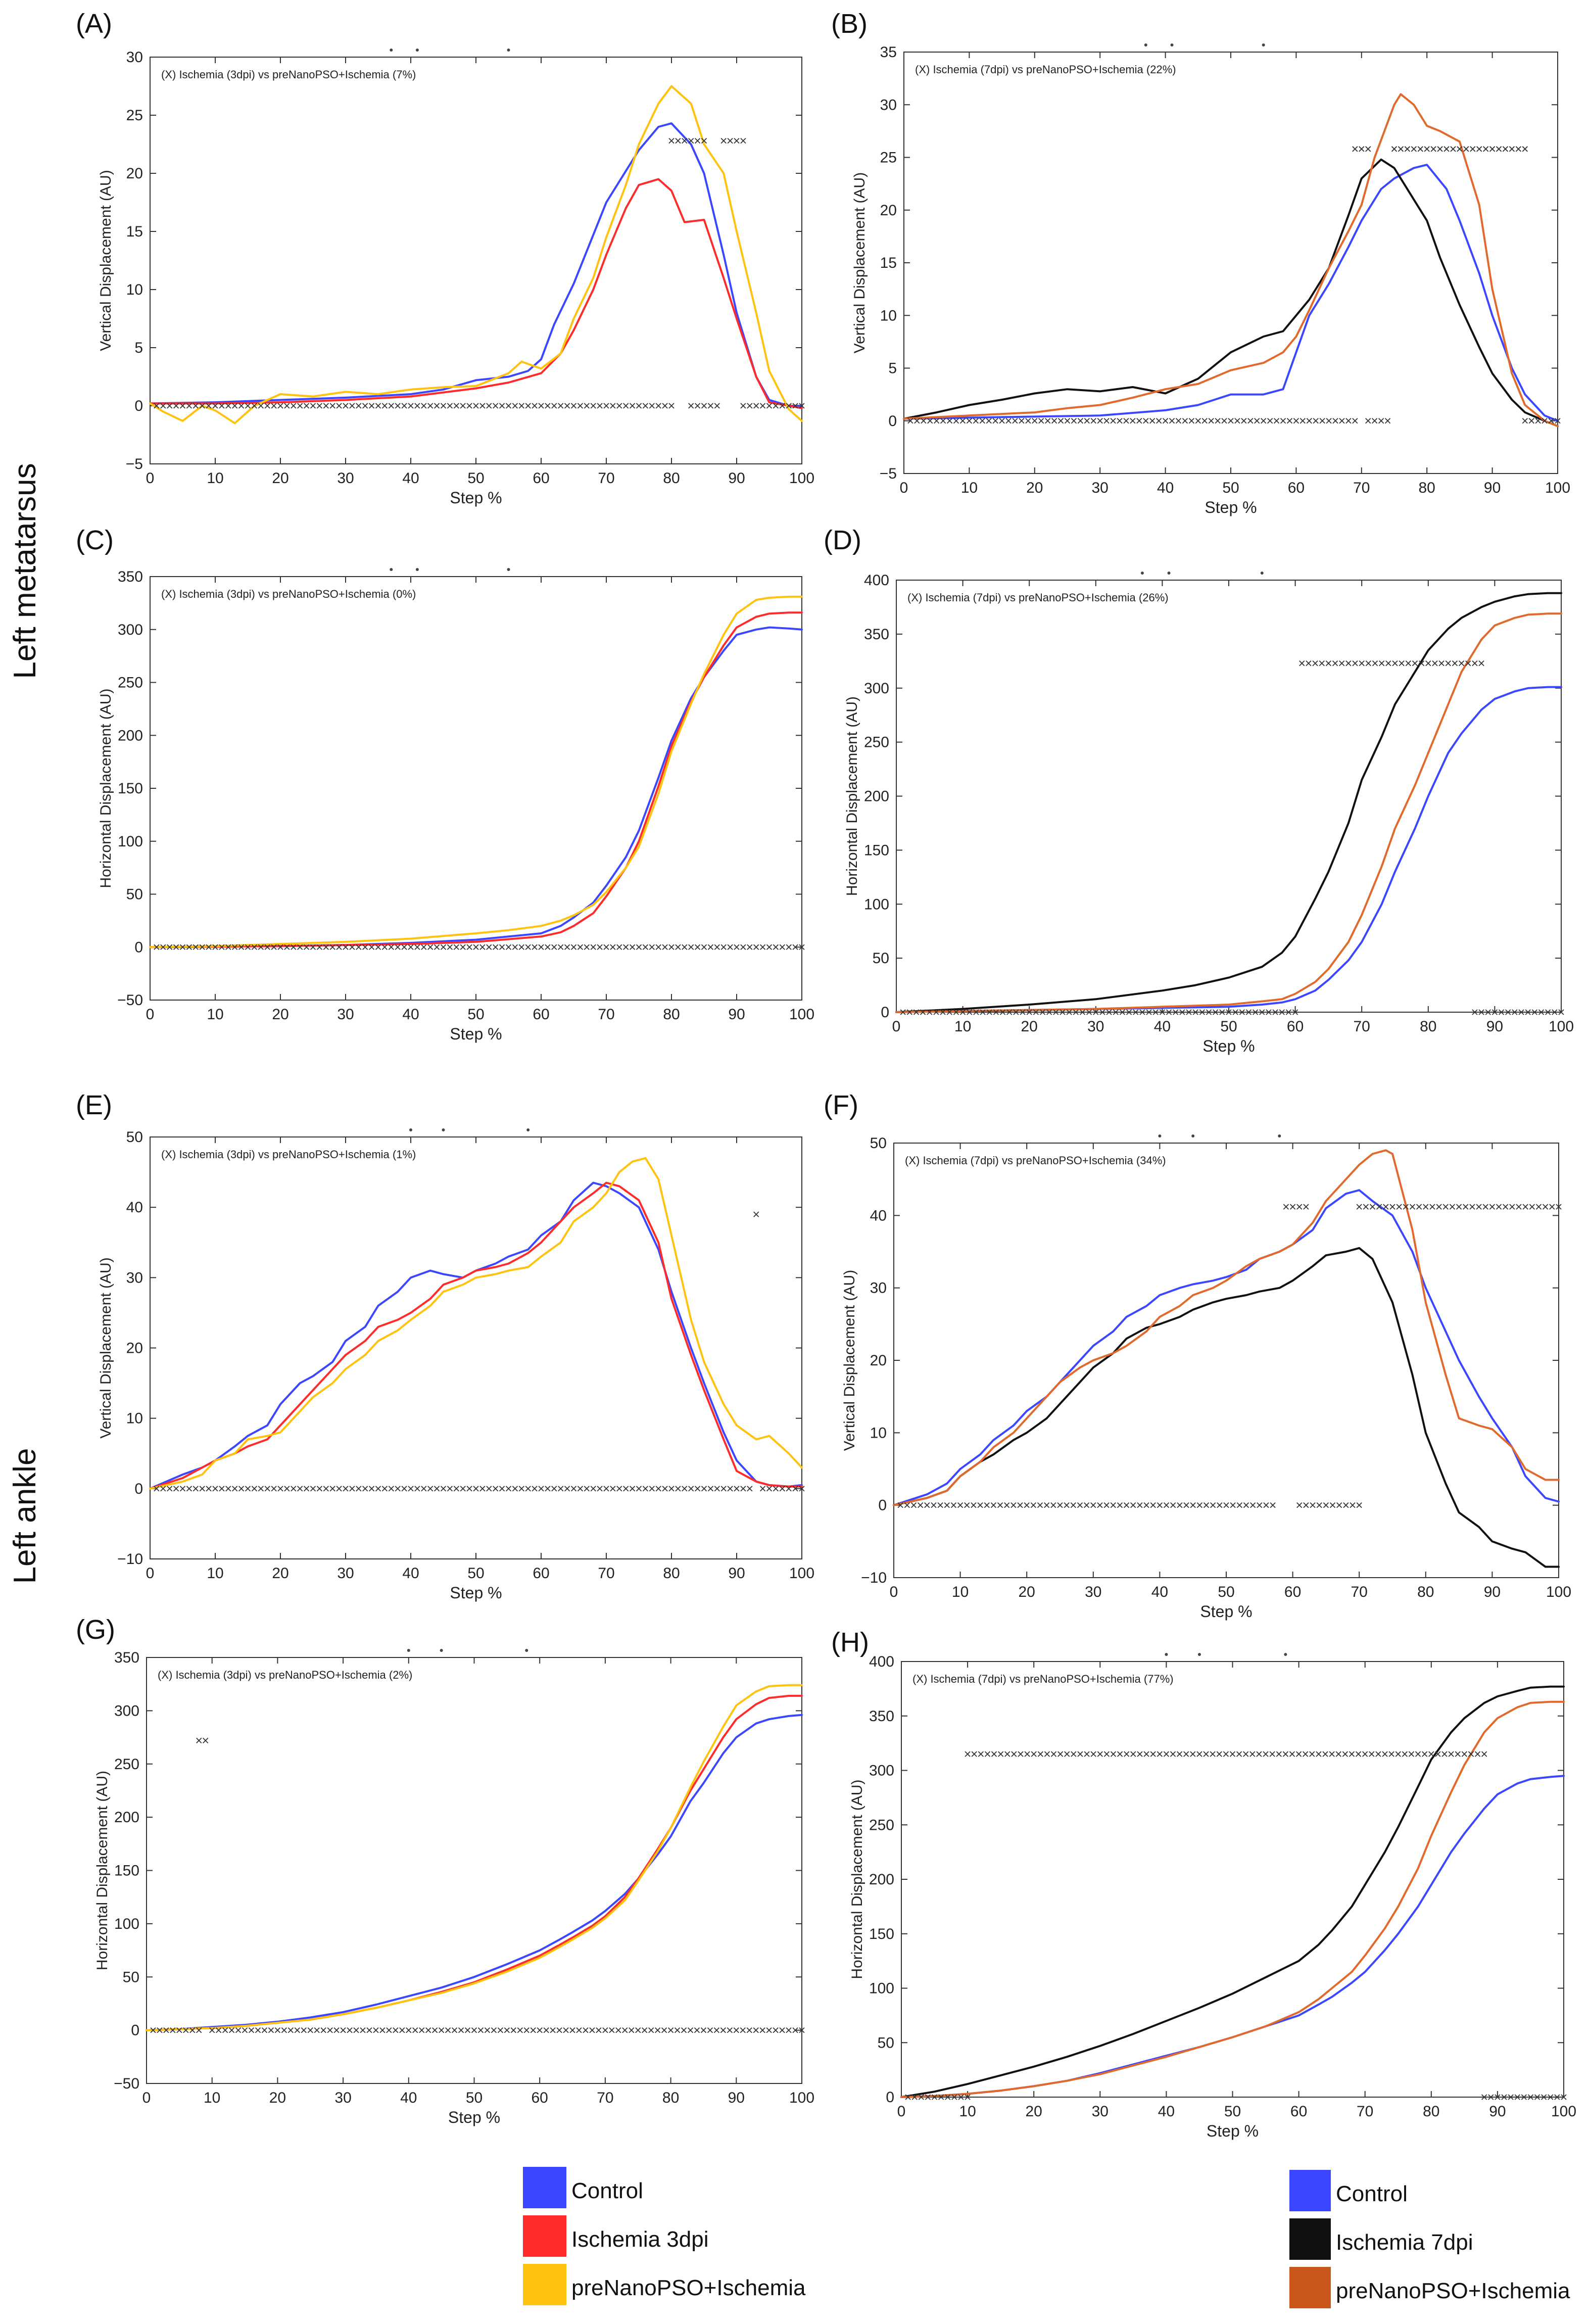  What do you see at coordinates (134, 1207) in the screenshot?
I see `chart-e-ytick-label: 40` at bounding box center [134, 1207].